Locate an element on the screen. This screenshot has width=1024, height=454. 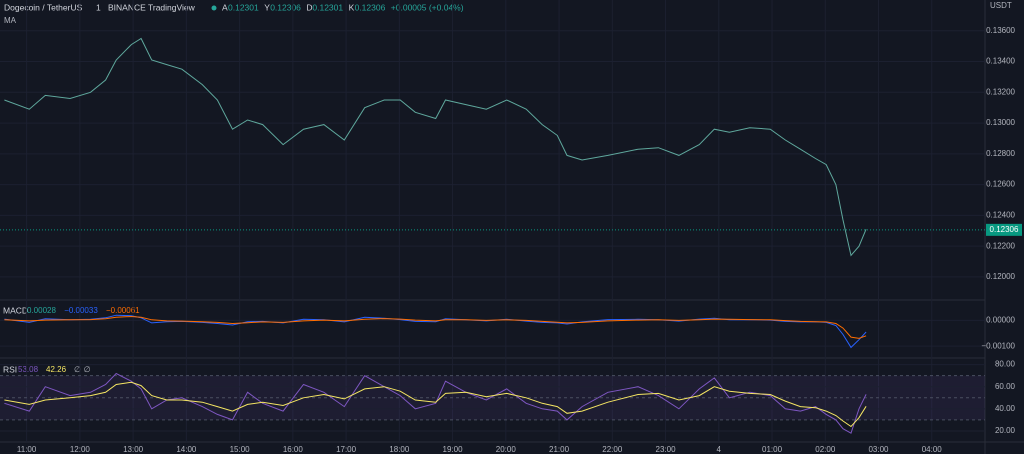
x-tick-label: 22:00 is located at coordinates (612, 449).